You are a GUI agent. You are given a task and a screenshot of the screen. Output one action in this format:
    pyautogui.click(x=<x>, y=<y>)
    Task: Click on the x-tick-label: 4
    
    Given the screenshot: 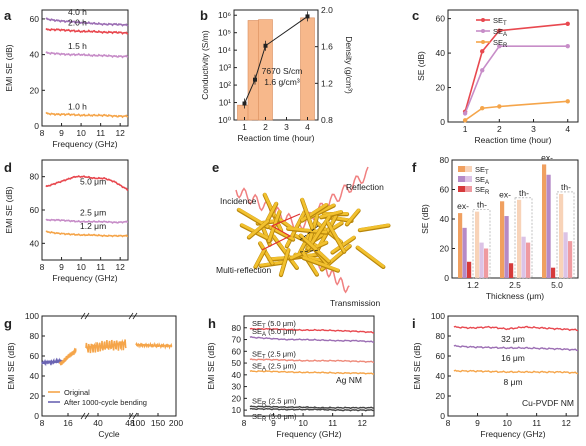 What is the action you would take?
    pyautogui.click(x=567, y=129)
    